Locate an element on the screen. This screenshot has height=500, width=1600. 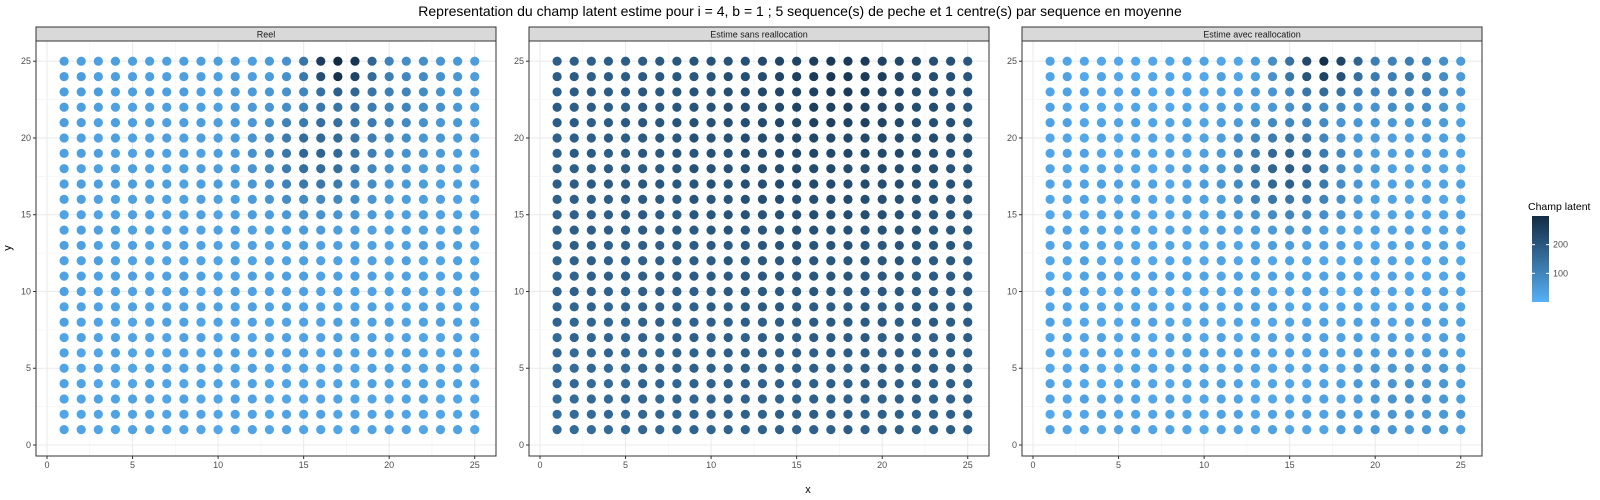
y-tick-label: 25 is located at coordinates (1012, 61).